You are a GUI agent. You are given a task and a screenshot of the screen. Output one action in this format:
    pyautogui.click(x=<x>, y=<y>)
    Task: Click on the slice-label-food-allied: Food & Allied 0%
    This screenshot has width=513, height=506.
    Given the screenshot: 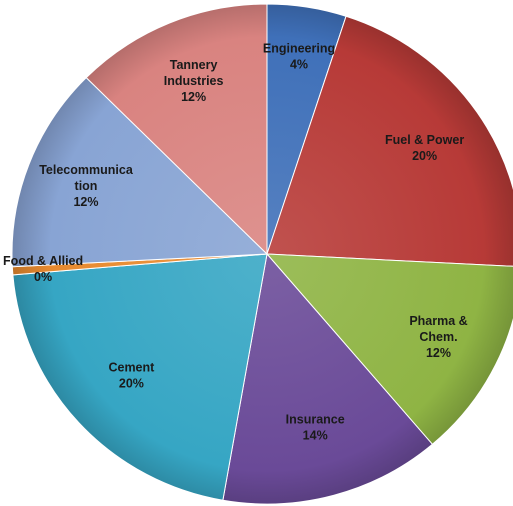 What is the action you would take?
    pyautogui.click(x=43, y=269)
    